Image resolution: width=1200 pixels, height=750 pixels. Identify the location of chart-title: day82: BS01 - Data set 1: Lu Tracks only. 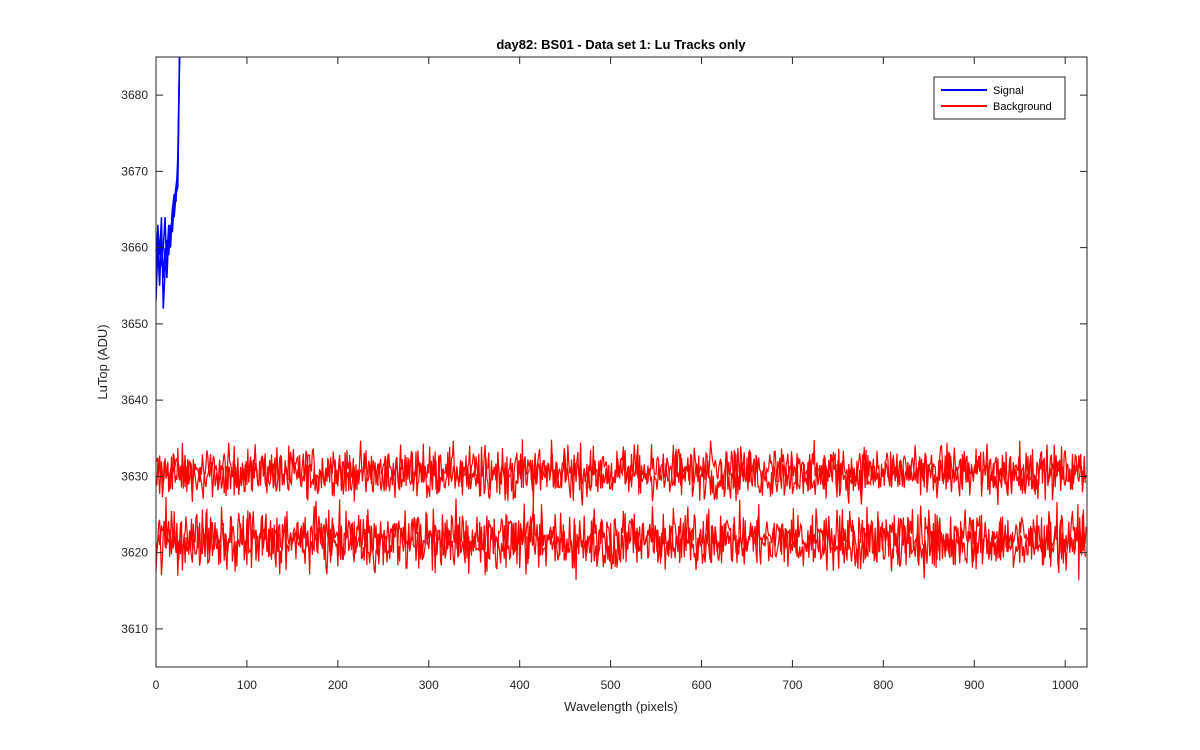
(621, 44).